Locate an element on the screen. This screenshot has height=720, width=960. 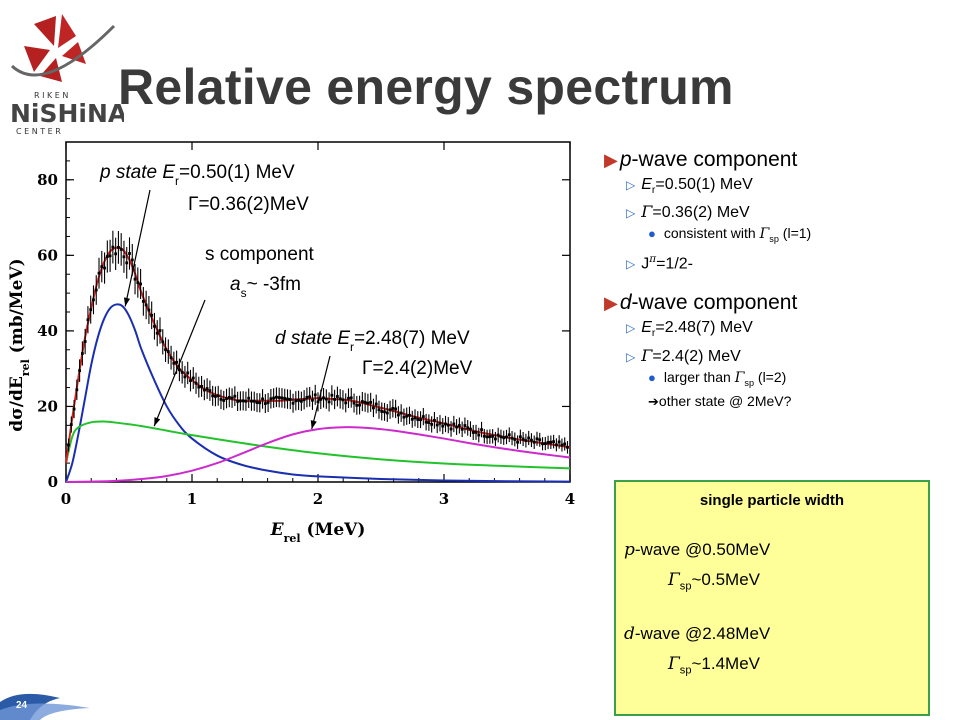
p-wave-heading: ▶p-wave component is located at coordinates (701, 159).